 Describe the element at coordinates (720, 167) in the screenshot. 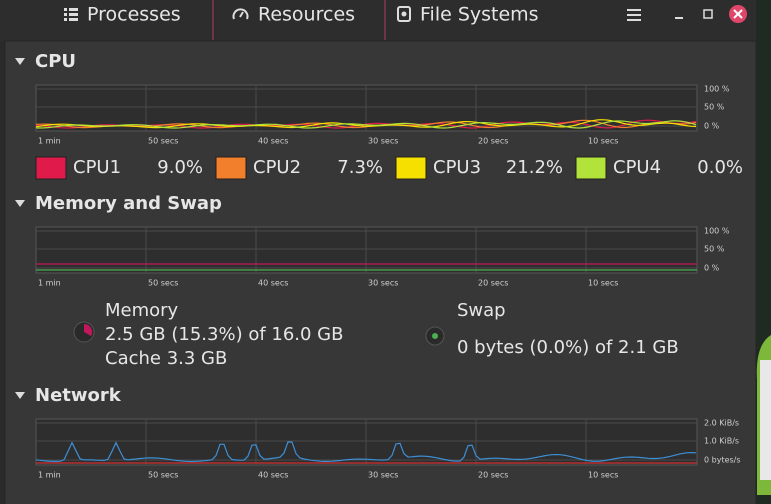

I see `legend-value: 0.0%` at that location.